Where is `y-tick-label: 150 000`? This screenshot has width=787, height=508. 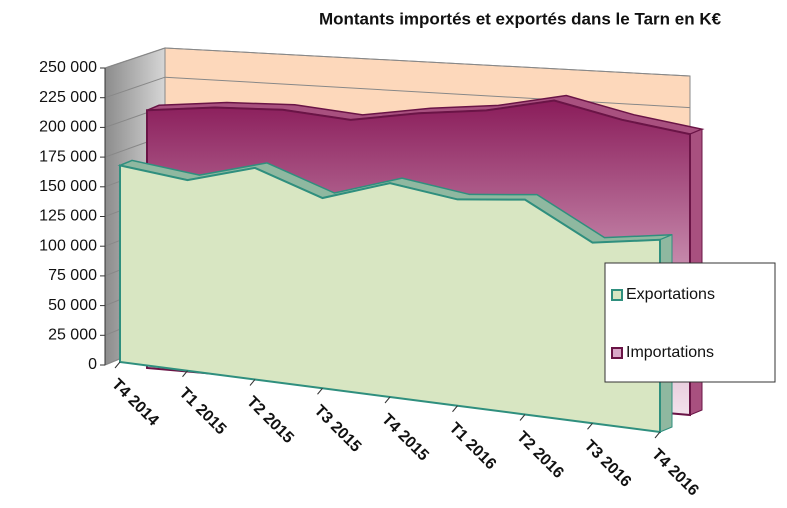 y-tick-label: 150 000 is located at coordinates (68, 186).